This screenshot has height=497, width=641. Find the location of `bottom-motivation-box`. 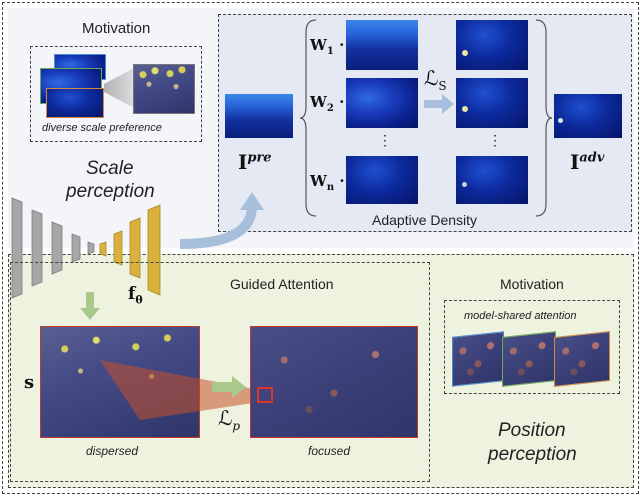

bottom-motivation-box is located at coordinates (532, 347).